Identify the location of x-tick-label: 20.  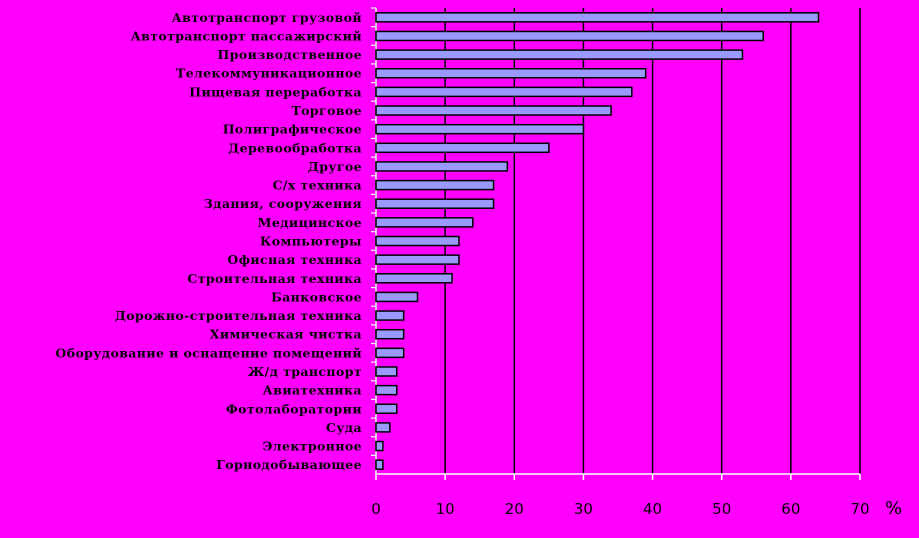
(514, 509).